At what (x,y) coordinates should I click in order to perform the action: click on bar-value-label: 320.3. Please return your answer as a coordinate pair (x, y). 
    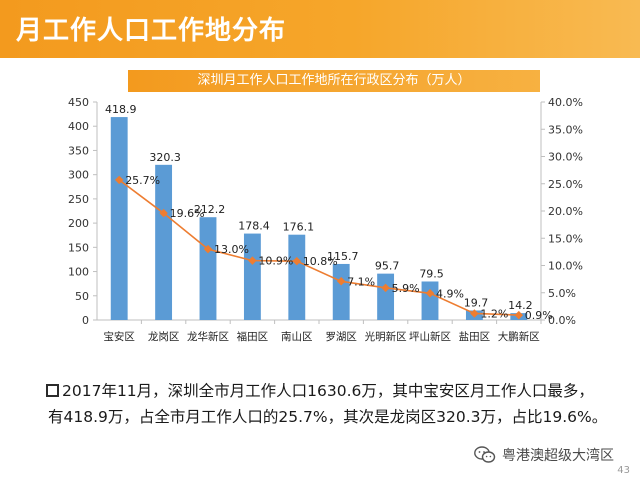
    Looking at the image, I should click on (165, 157).